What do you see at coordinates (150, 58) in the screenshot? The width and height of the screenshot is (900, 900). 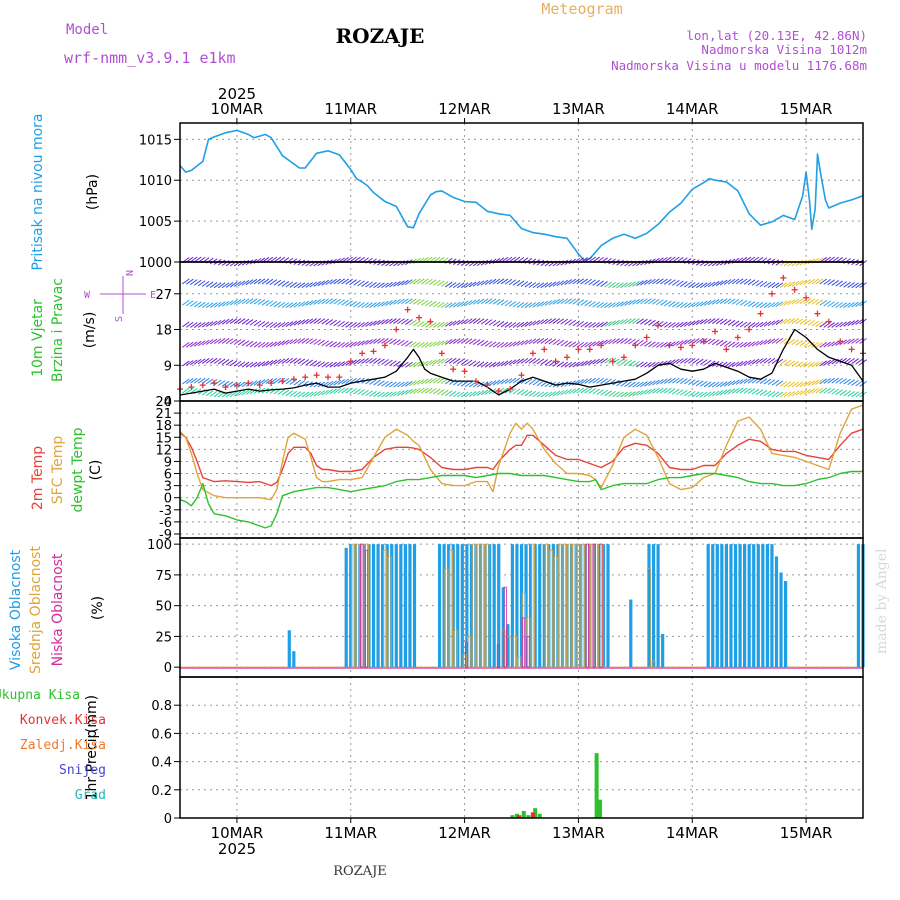 I see `model-name: wrf-nmm_v3.9.1 e1km` at bounding box center [150, 58].